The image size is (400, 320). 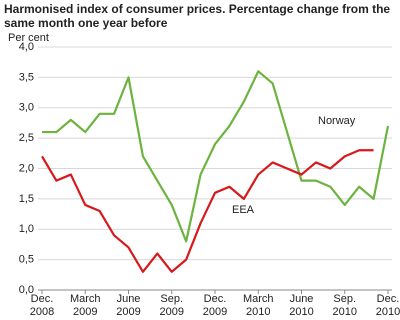 I want to click on y-tick-label: 2,5, so click(x=26, y=138).